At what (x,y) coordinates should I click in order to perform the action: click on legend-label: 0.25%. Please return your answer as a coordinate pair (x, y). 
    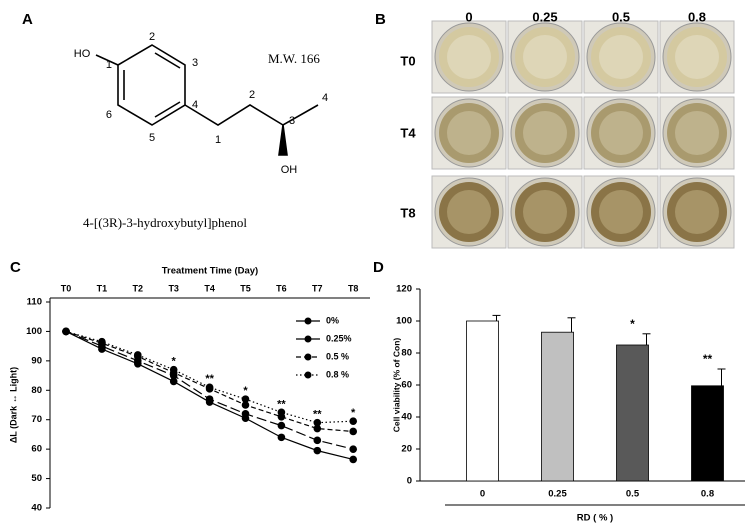
    Looking at the image, I should click on (339, 338).